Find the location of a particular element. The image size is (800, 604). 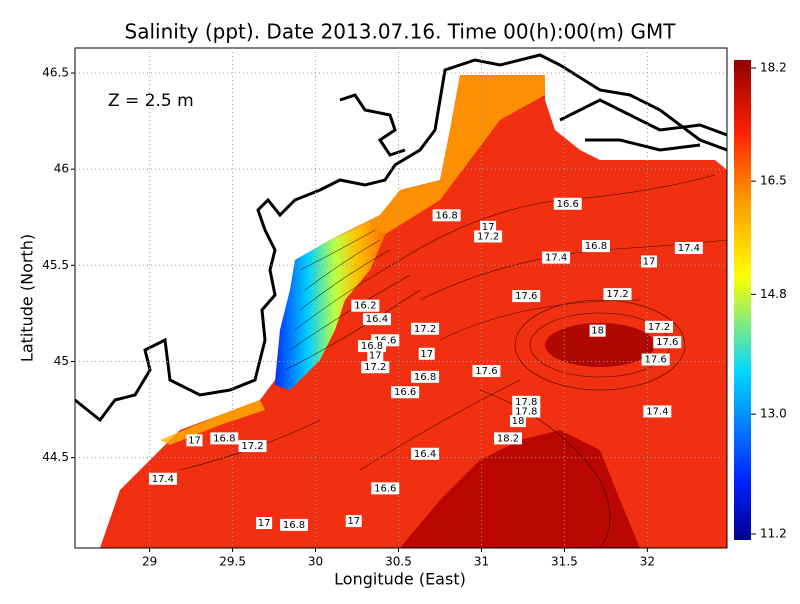

contour-label: 18 is located at coordinates (517, 421).